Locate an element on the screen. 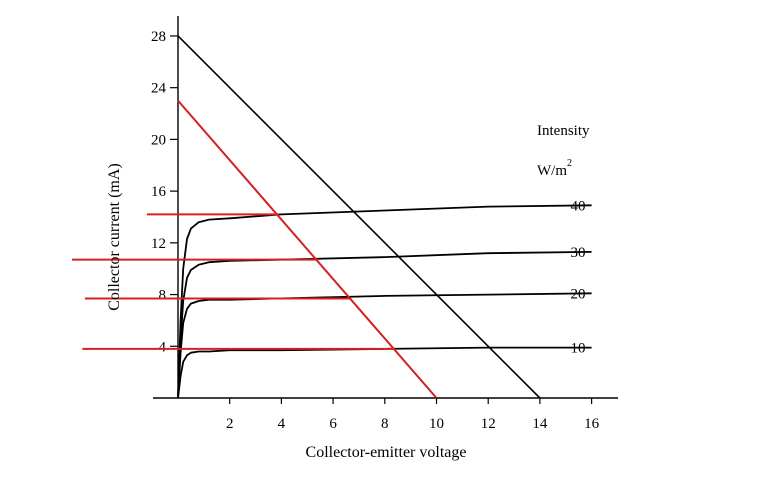 The height and width of the screenshot is (489, 772). x-tick-label: 10 is located at coordinates (436, 424).